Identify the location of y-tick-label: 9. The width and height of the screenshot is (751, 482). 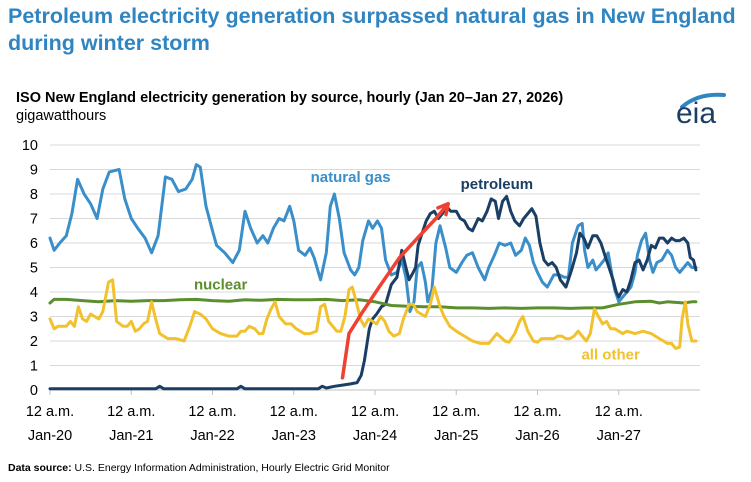
(34, 171).